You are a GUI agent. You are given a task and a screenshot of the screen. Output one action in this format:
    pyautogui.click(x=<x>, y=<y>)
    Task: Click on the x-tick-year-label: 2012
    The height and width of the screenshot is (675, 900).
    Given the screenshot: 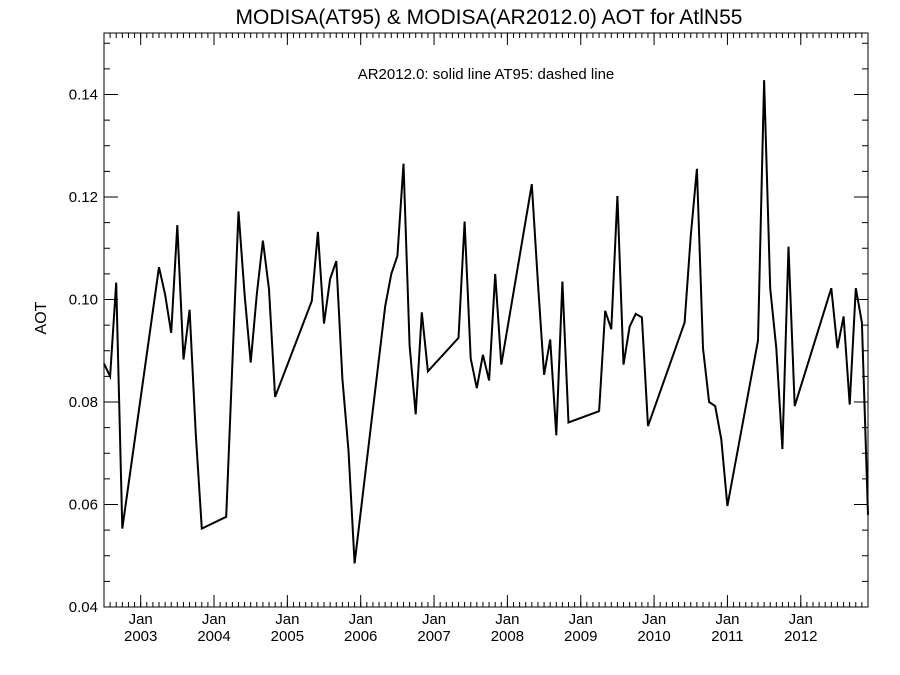 What is the action you would take?
    pyautogui.click(x=800, y=636)
    